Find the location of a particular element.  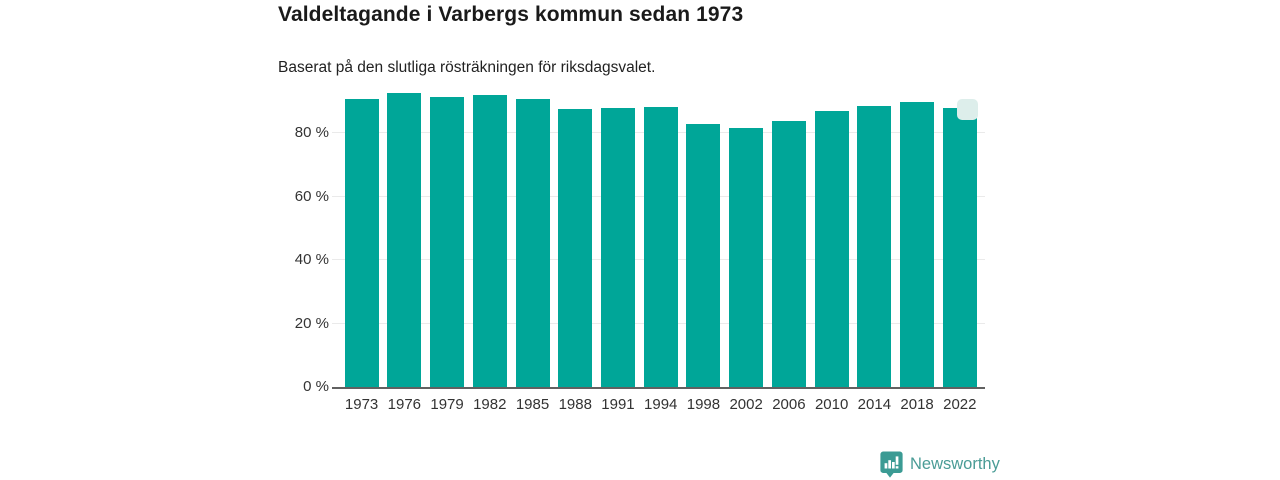

bar-1988 is located at coordinates (575, 247).